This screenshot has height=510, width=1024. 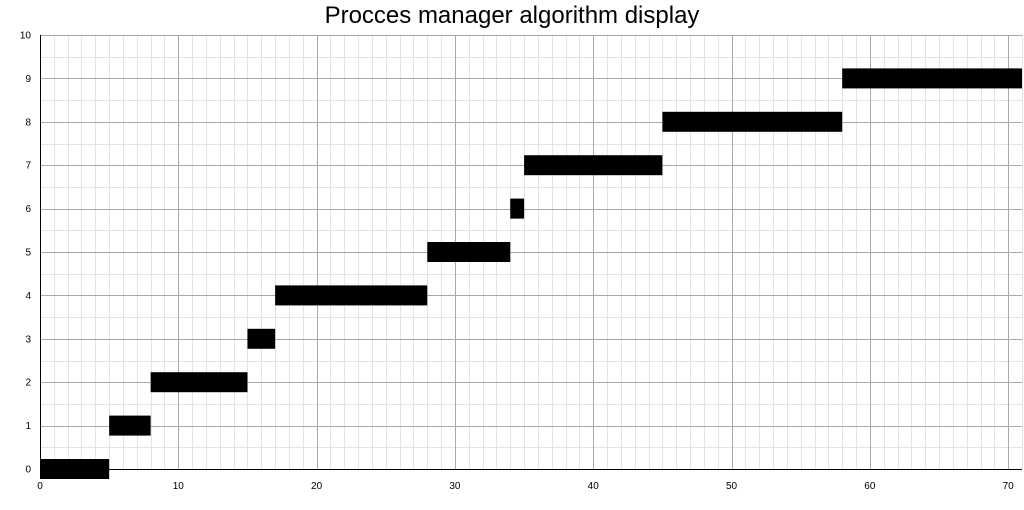 What do you see at coordinates (28, 122) in the screenshot?
I see `y-tick-label: 8` at bounding box center [28, 122].